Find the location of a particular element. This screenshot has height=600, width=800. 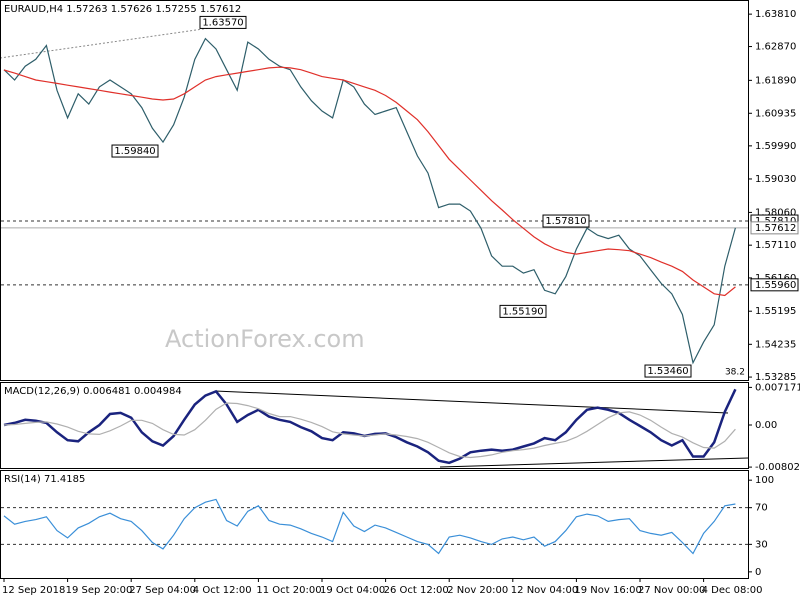

y-tick-label: 100 is located at coordinates (764, 480).